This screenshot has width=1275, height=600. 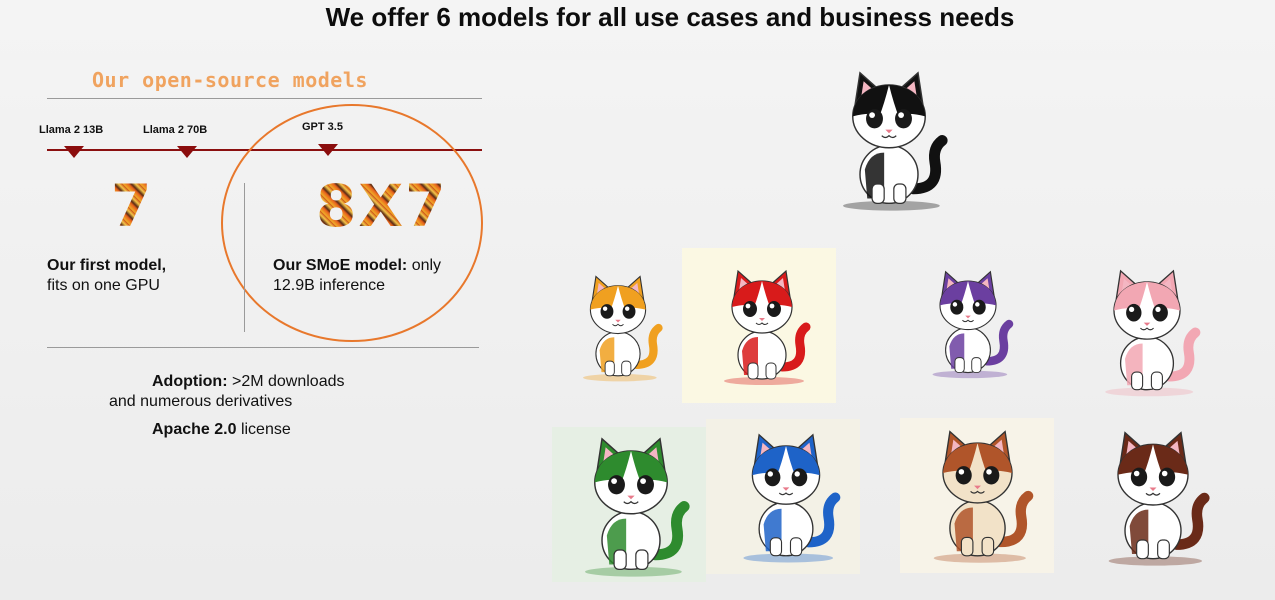 I want to click on adoption-bold: Adoption:, so click(x=190, y=381).